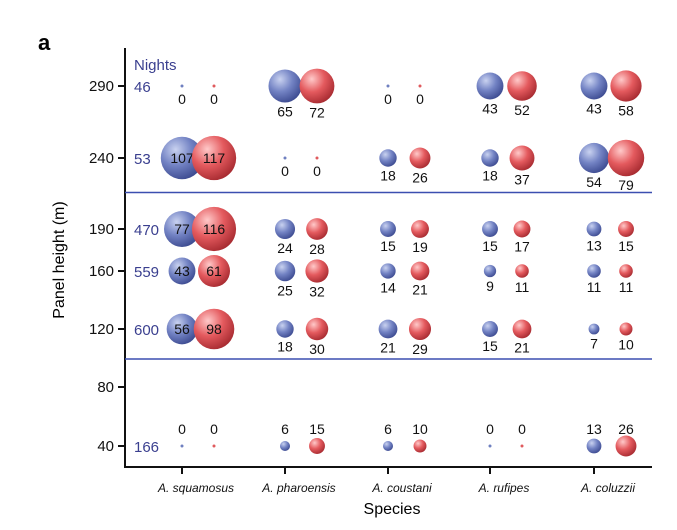  What do you see at coordinates (626, 429) in the screenshot?
I see `red-value-label: 26` at bounding box center [626, 429].